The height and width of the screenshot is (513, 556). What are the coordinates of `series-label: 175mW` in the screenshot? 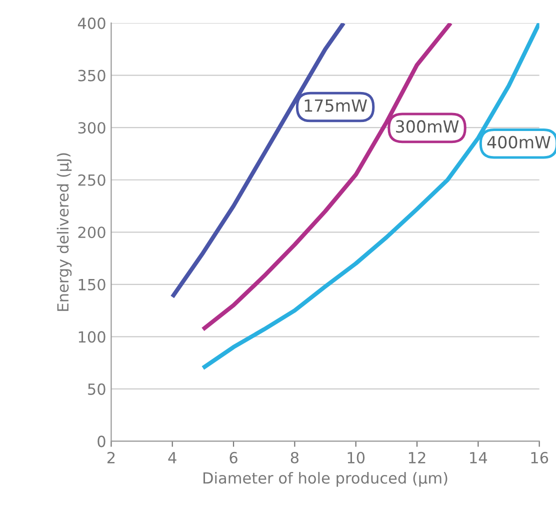 It's located at (335, 105).